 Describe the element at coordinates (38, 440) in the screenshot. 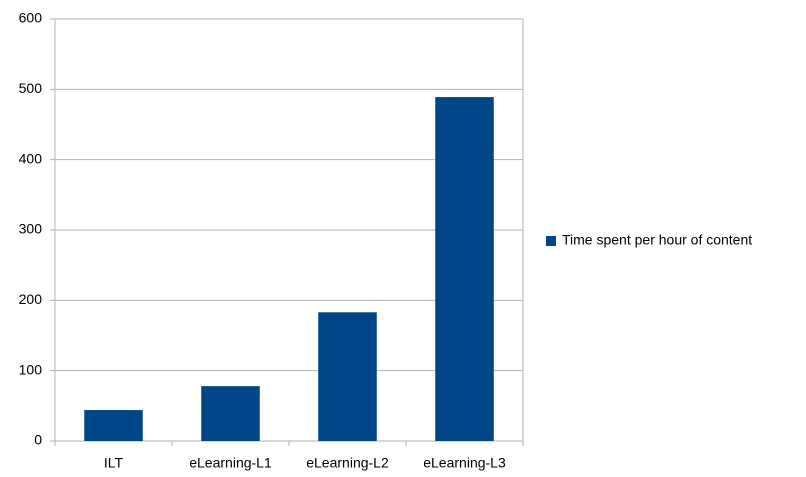

I see `y-tick-label: 0` at that location.